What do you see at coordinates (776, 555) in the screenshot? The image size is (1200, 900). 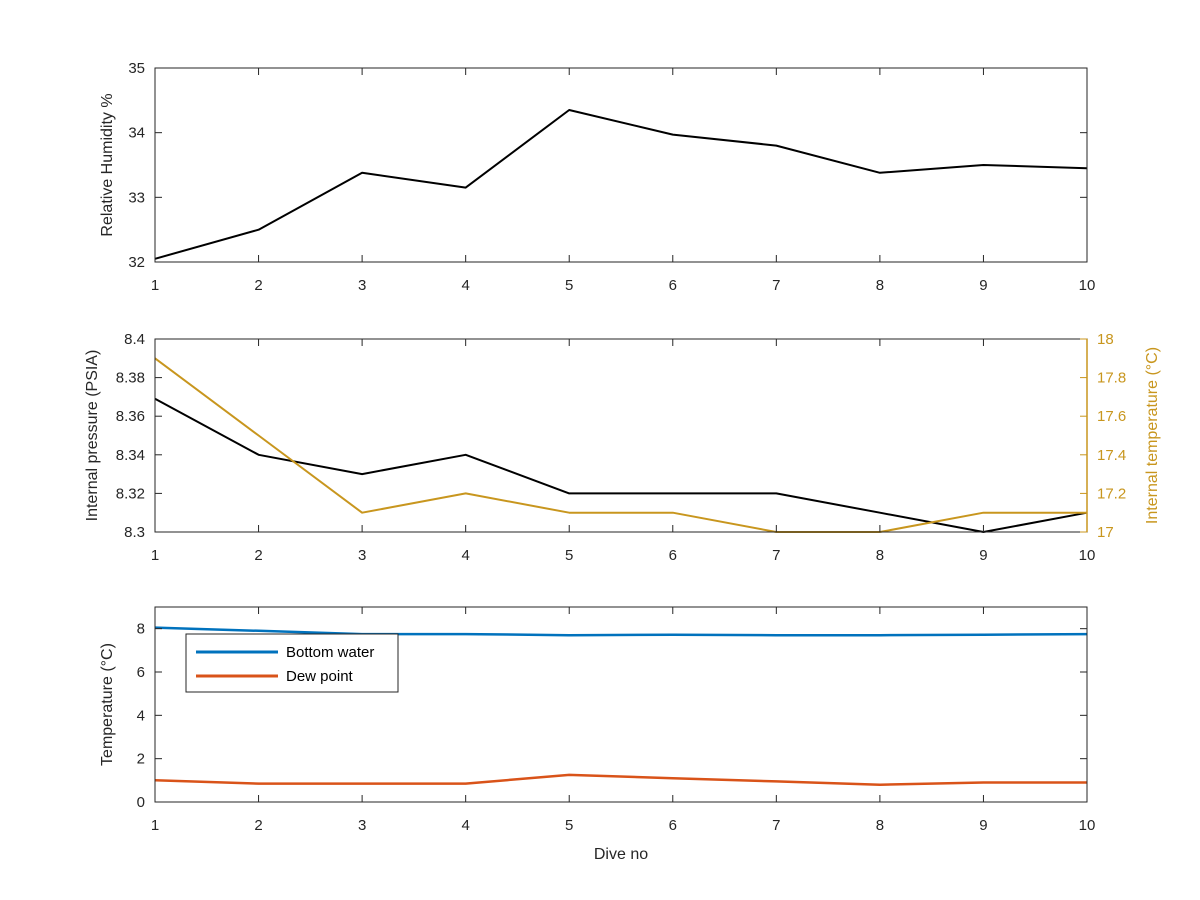 I see `pressure-x-tick-label: 7` at bounding box center [776, 555].